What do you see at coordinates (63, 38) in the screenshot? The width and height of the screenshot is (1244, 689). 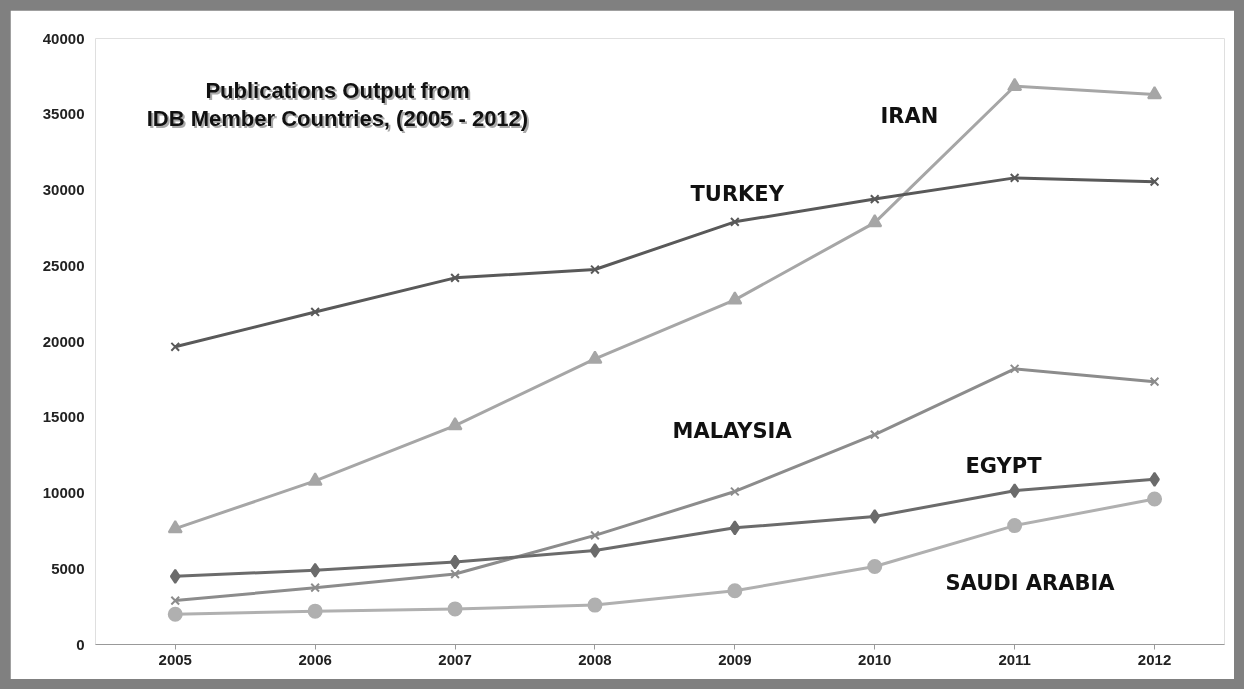 I see `y-tick-label: 40000` at bounding box center [63, 38].